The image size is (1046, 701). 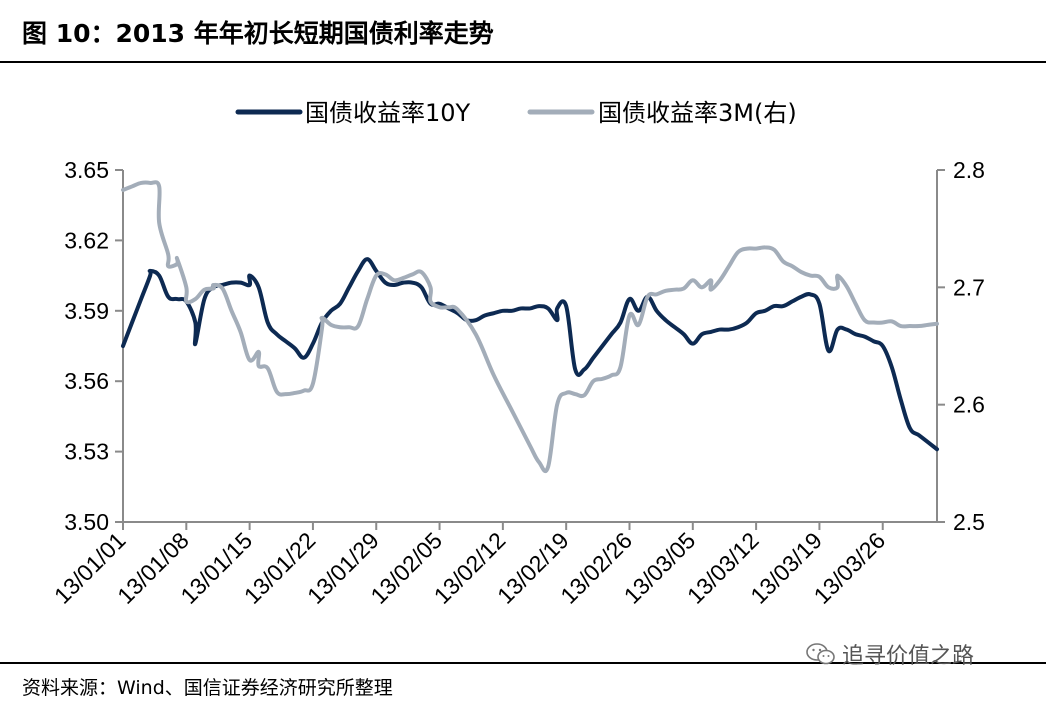 What do you see at coordinates (969, 522) in the screenshot?
I see `y-tick-label-right: 2.5` at bounding box center [969, 522].